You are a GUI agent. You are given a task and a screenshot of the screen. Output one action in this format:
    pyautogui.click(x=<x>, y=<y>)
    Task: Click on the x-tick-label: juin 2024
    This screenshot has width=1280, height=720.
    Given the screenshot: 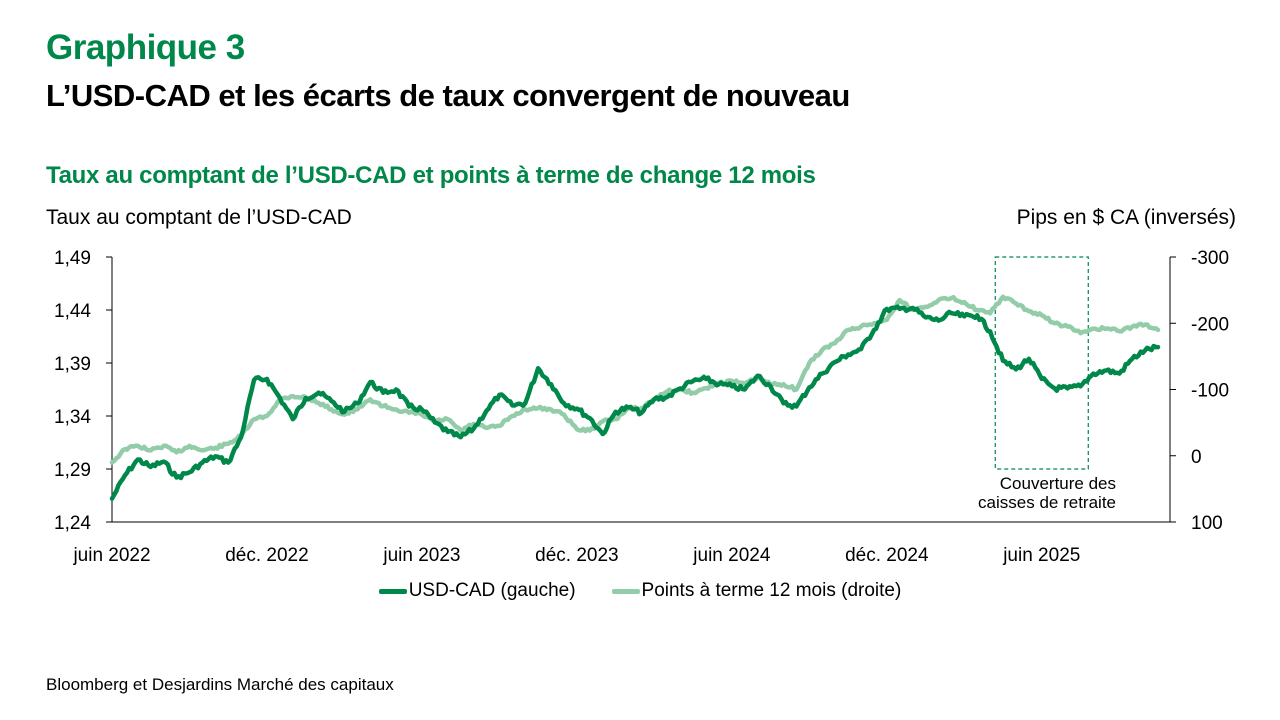 What is the action you would take?
    pyautogui.click(x=731, y=555)
    